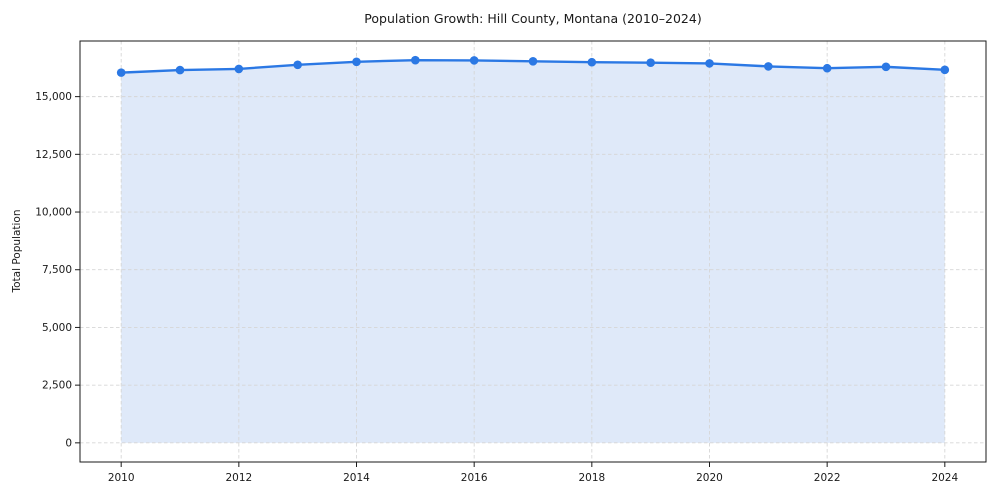 The width and height of the screenshot is (1000, 500). Describe the element at coordinates (474, 60) in the screenshot. I see `data-point-2016` at that location.